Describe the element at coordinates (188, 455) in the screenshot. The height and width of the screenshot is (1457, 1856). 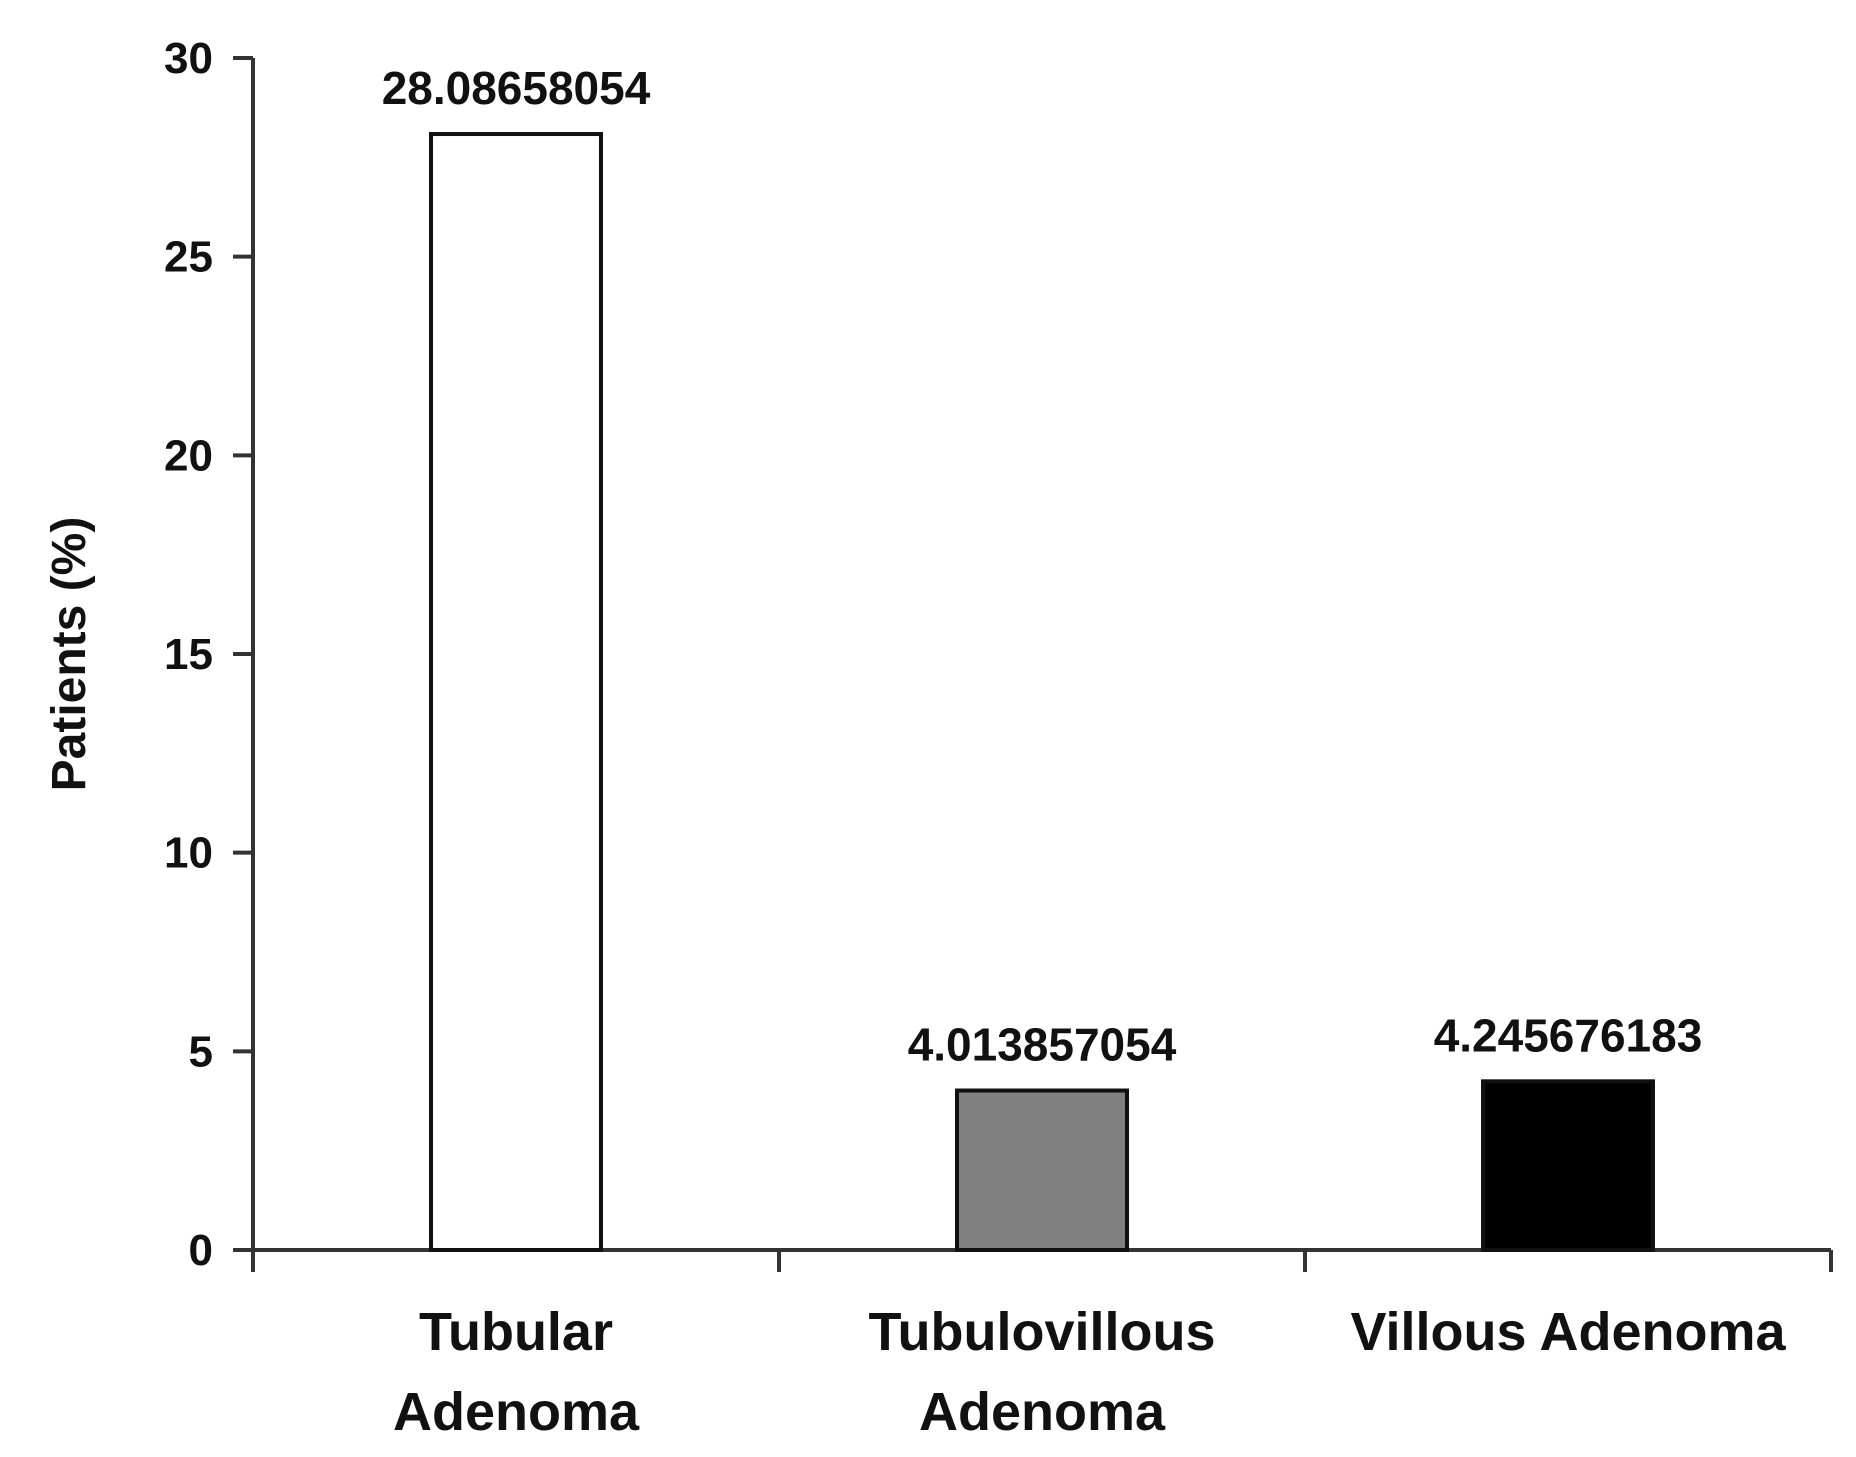
I see `y-tick-label: 20` at that location.